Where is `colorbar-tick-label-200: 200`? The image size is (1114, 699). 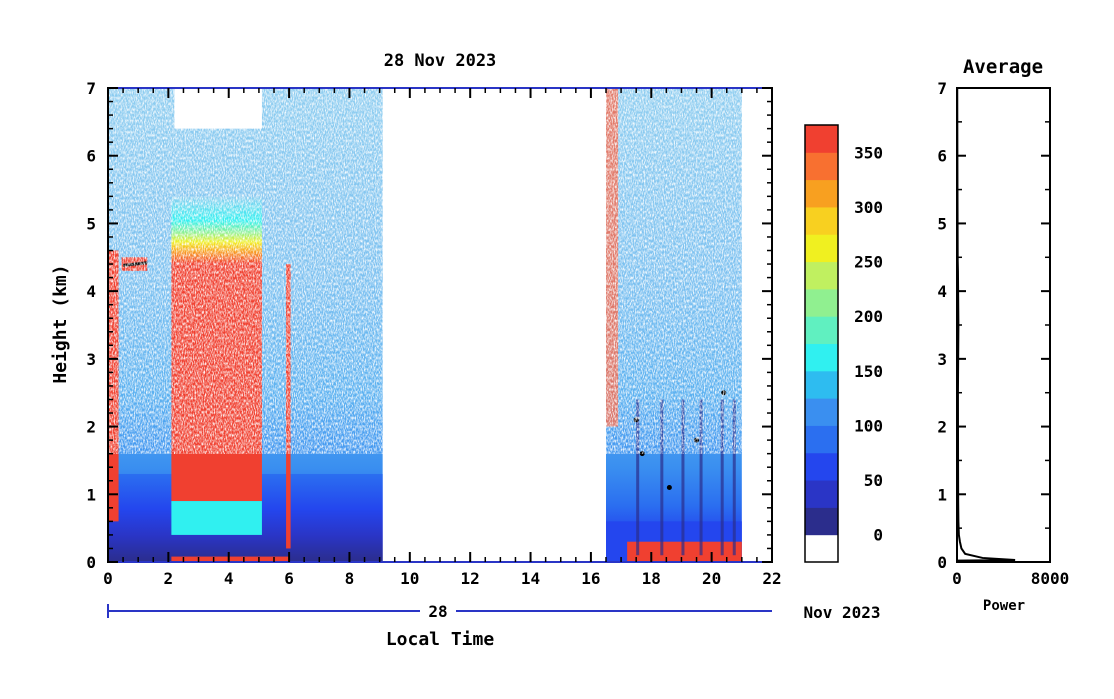
colorbar-tick-label-200: 200 is located at coordinates (868, 316).